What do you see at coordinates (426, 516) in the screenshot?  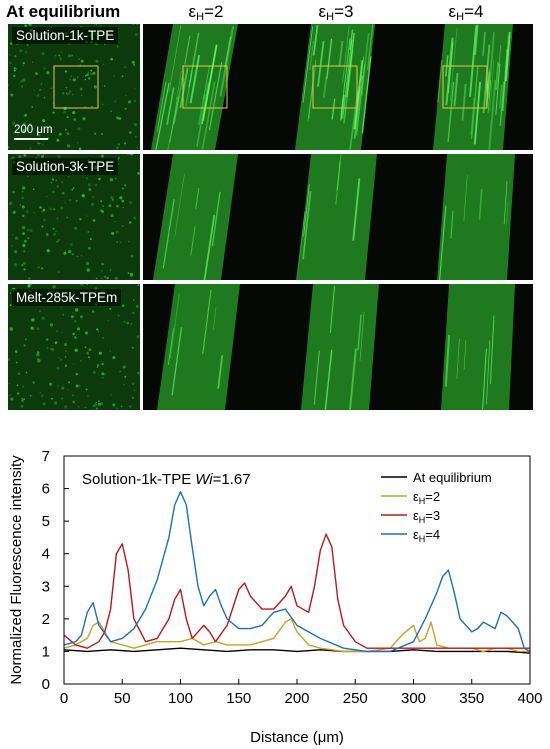 I see `legend-entry: εH=3` at bounding box center [426, 516].